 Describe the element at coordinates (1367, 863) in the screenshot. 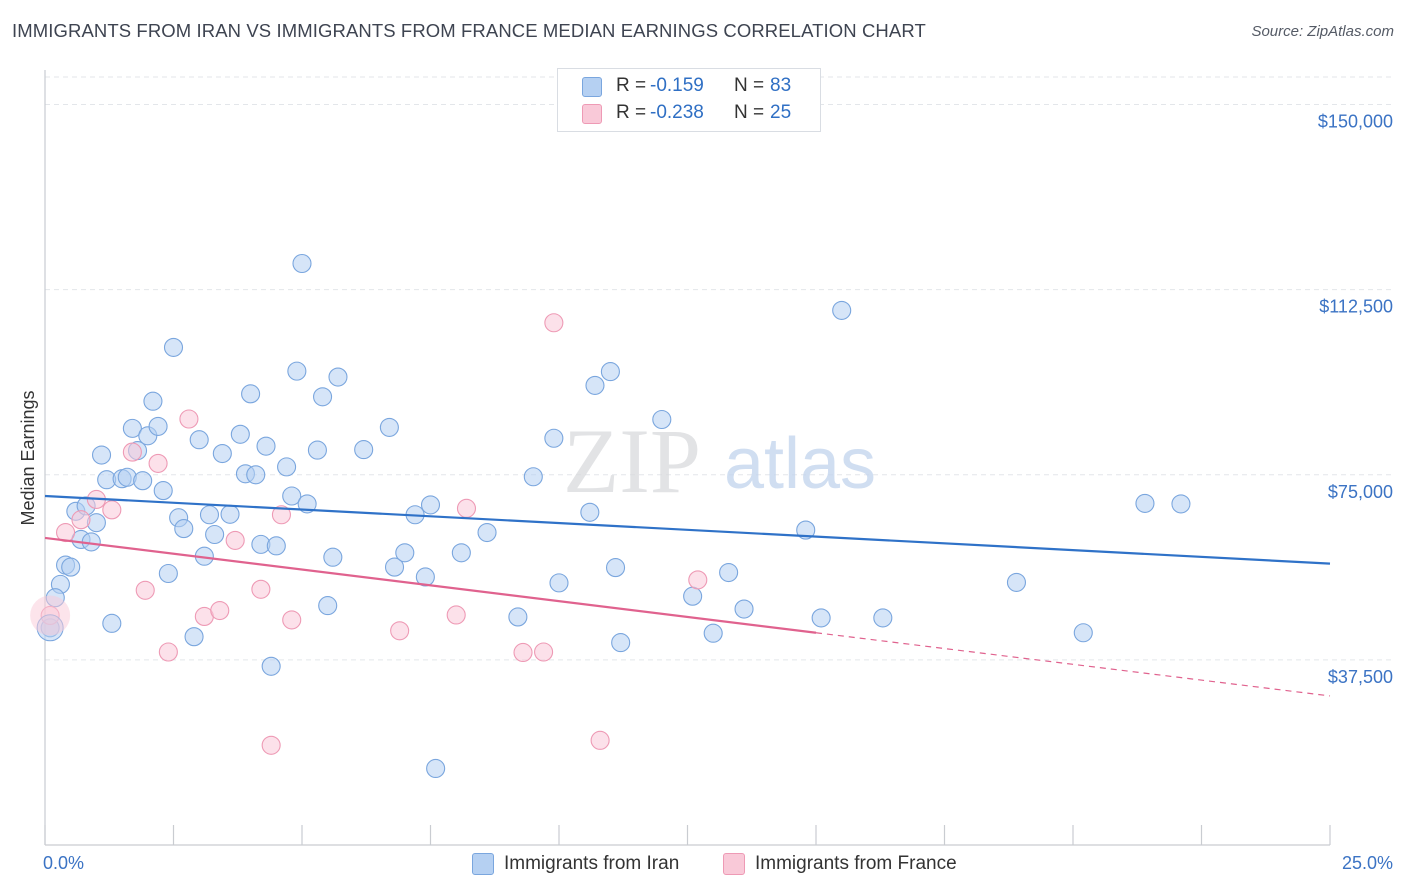

I see `x-tick-label: 25.0%` at that location.